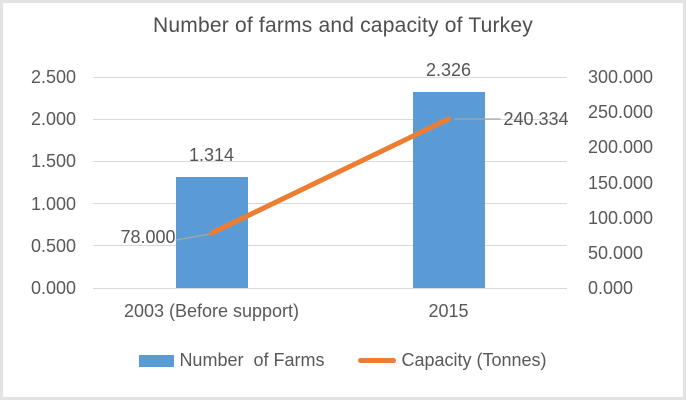 Image resolution: width=686 pixels, height=400 pixels. Describe the element at coordinates (621, 217) in the screenshot. I see `right-axis-tick-label: 100.000` at that location.